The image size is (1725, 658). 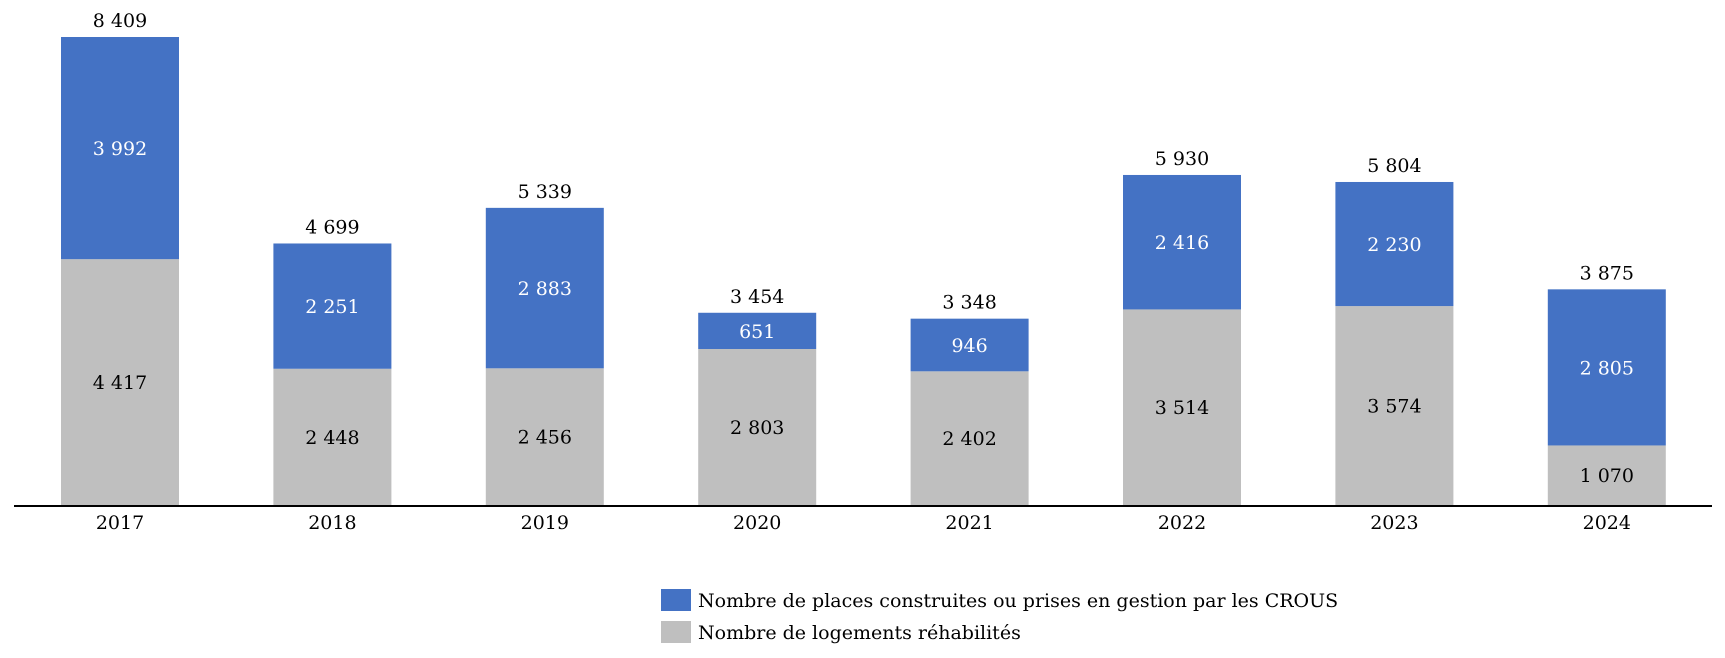 I want to click on data-label-logements-2019: 2 456, so click(x=545, y=438).